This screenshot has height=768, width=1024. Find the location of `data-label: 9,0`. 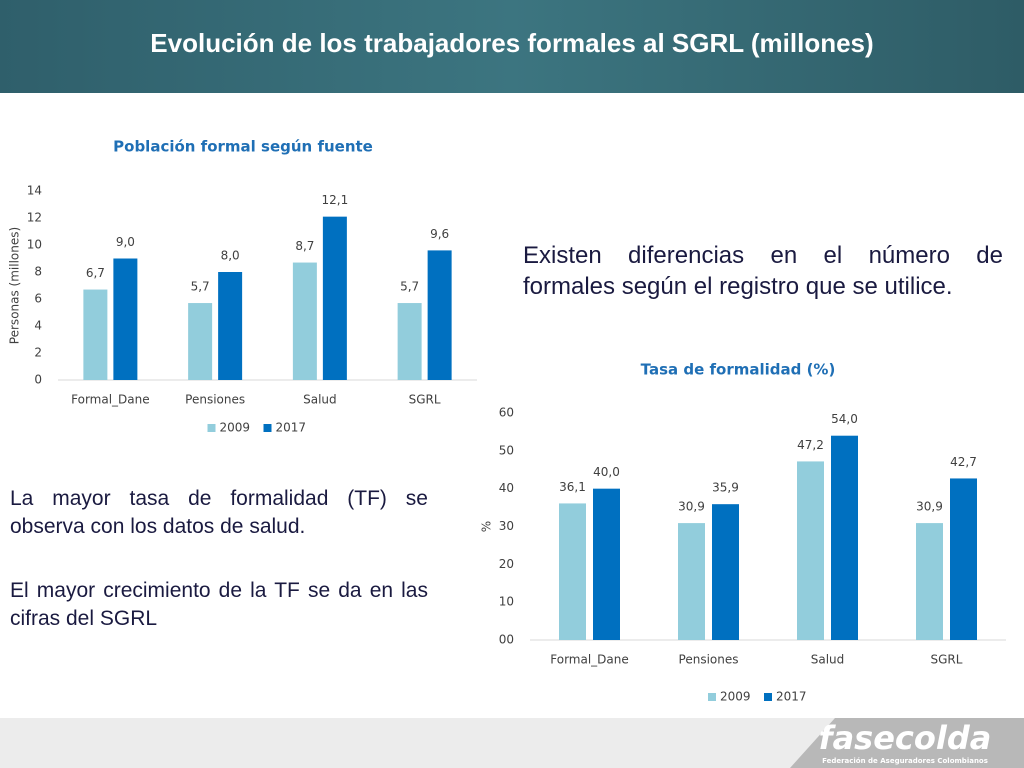

data-label: 9,0 is located at coordinates (125, 242).